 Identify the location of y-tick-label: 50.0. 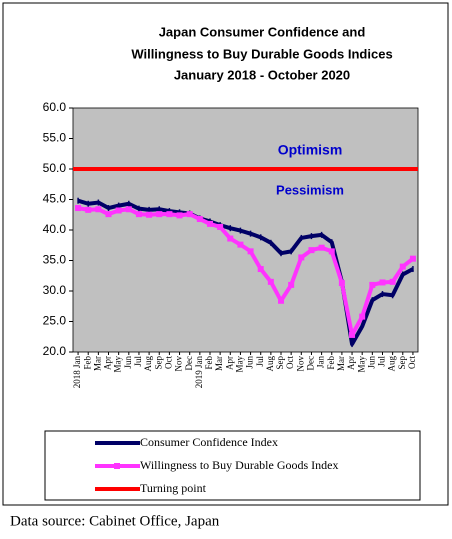
(55, 168).